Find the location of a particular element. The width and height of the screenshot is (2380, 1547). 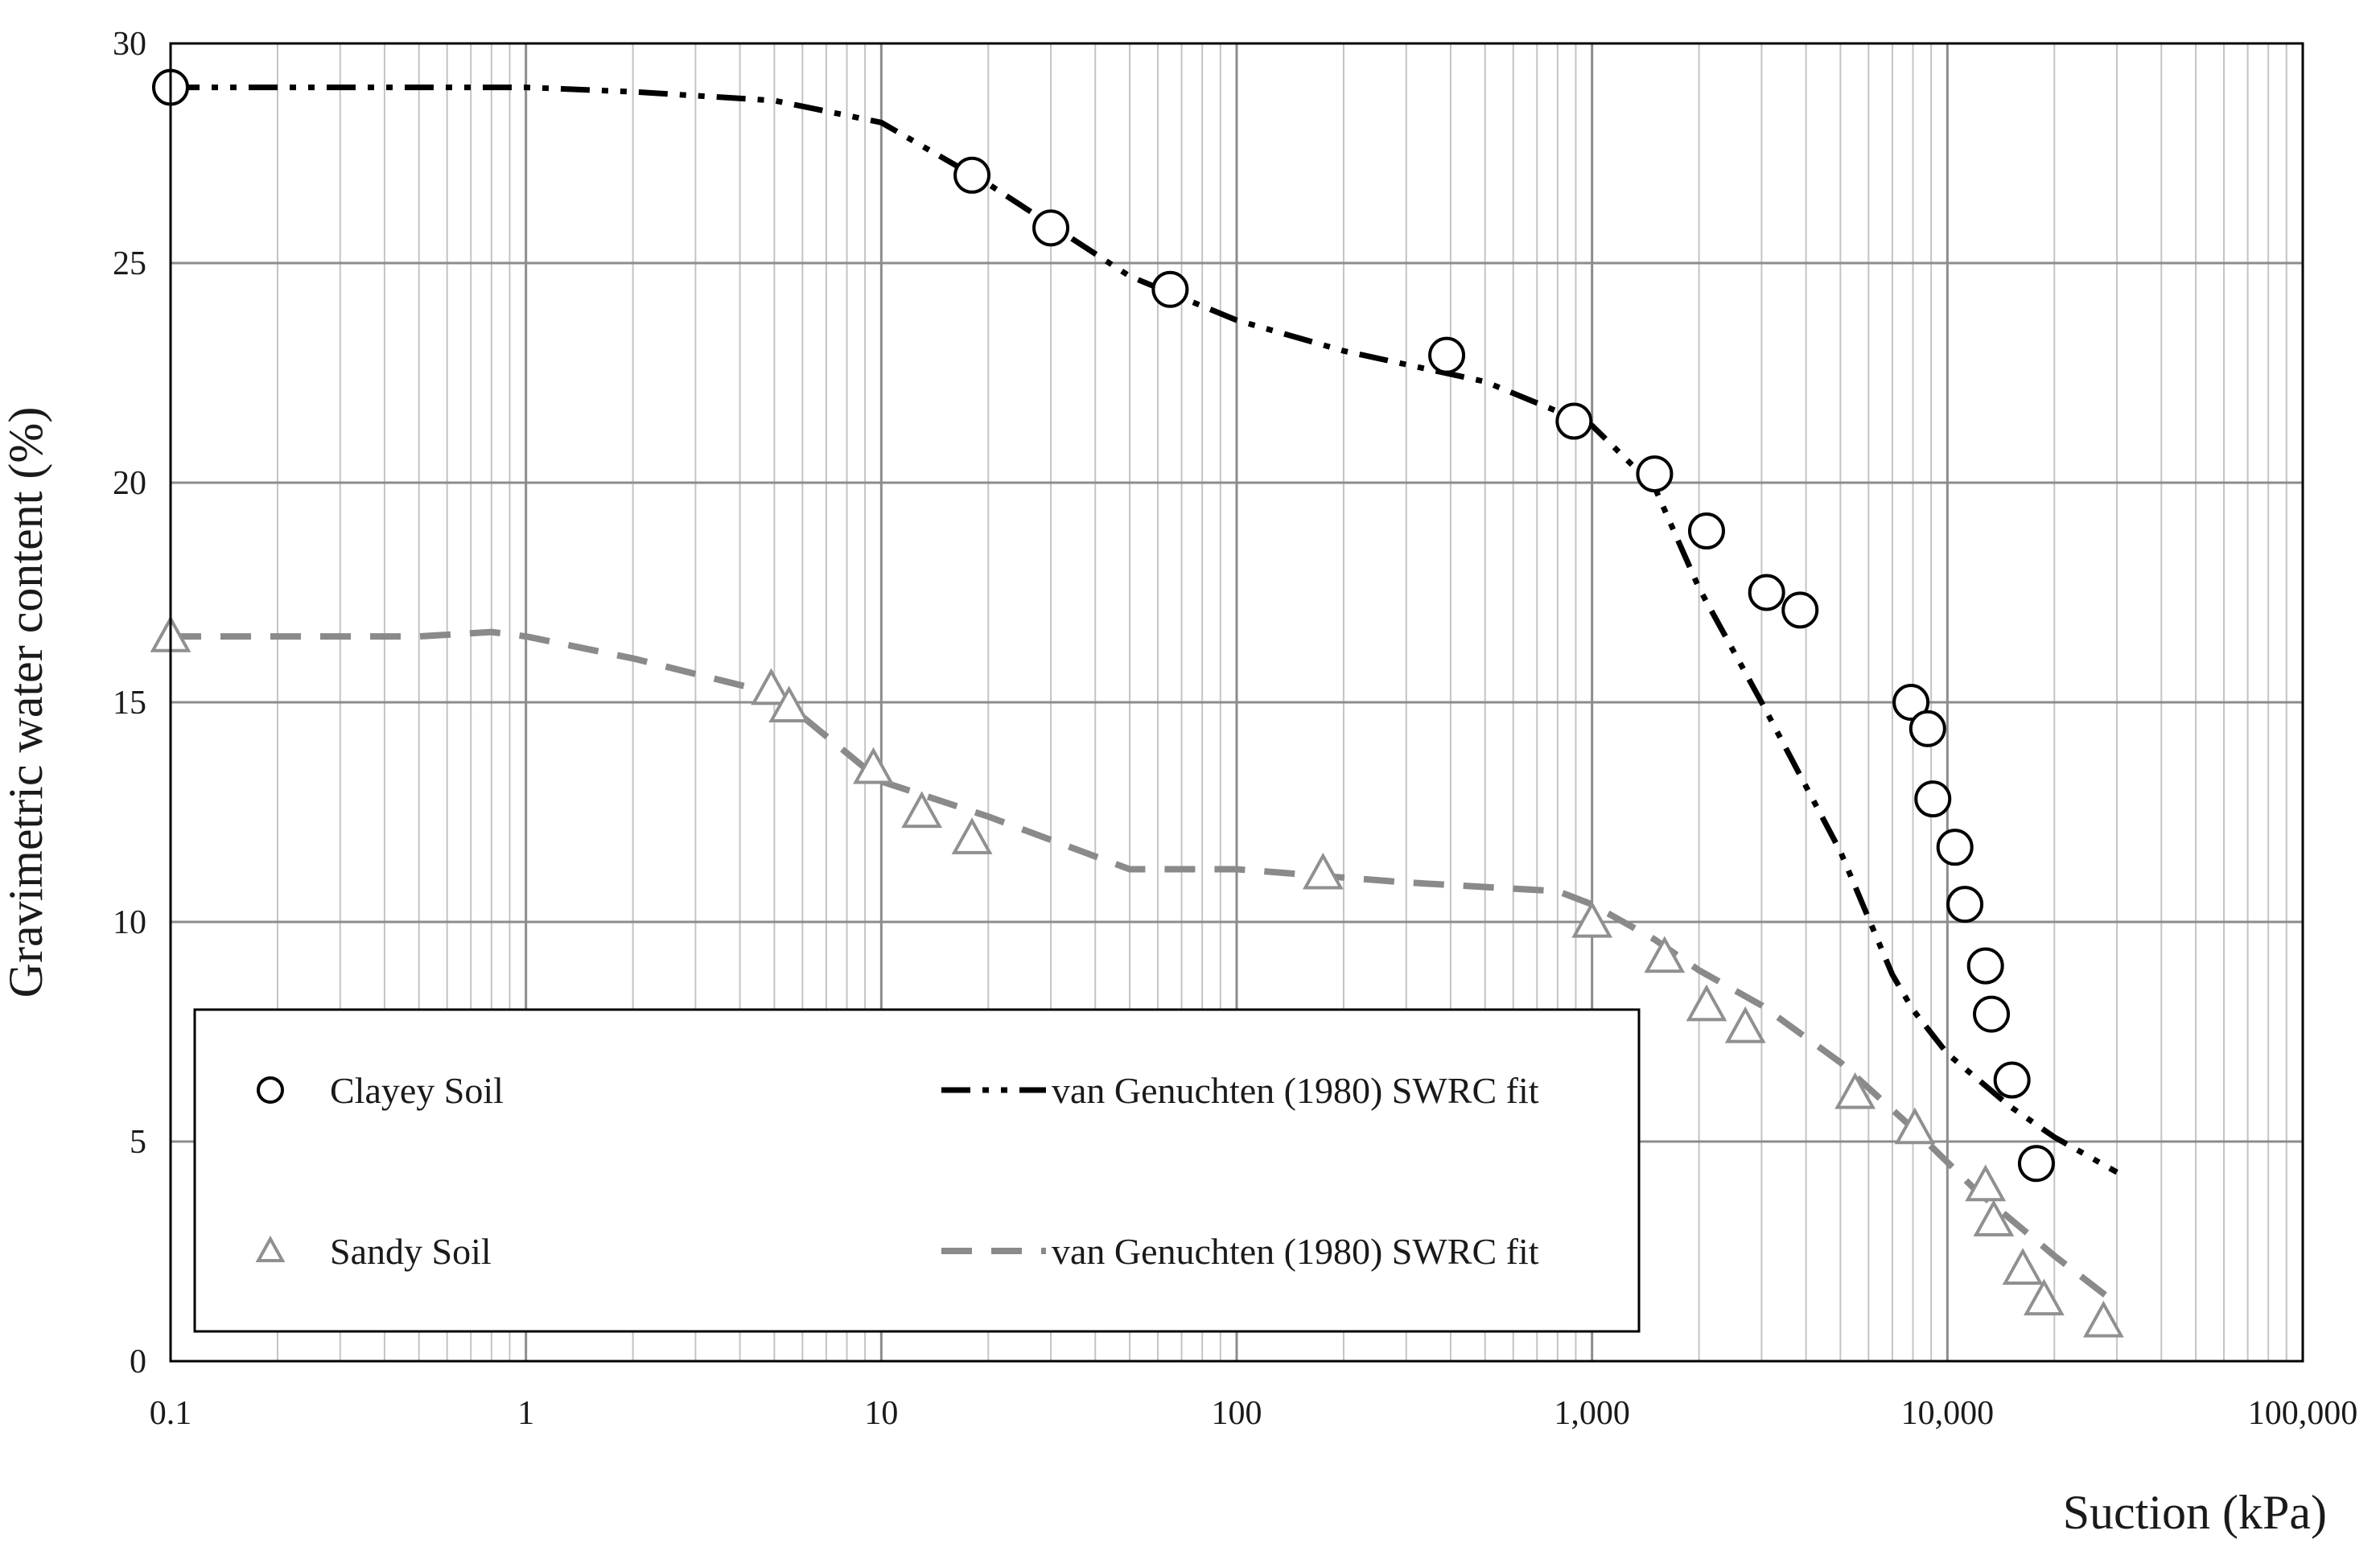

y-tick-label: 25 is located at coordinates (130, 263).